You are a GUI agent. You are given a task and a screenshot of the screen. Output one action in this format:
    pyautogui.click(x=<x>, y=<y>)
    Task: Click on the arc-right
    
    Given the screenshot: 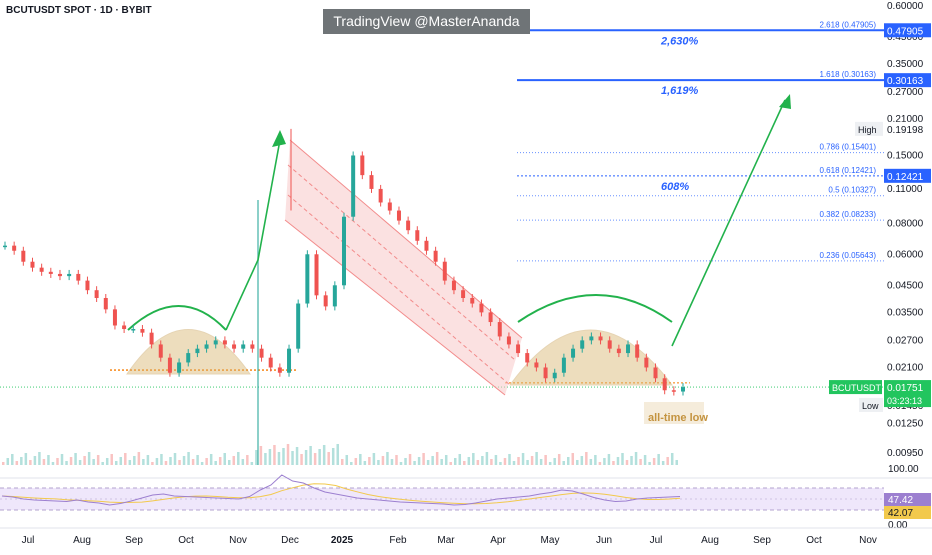 What is the action you would take?
    pyautogui.click(x=595, y=308)
    